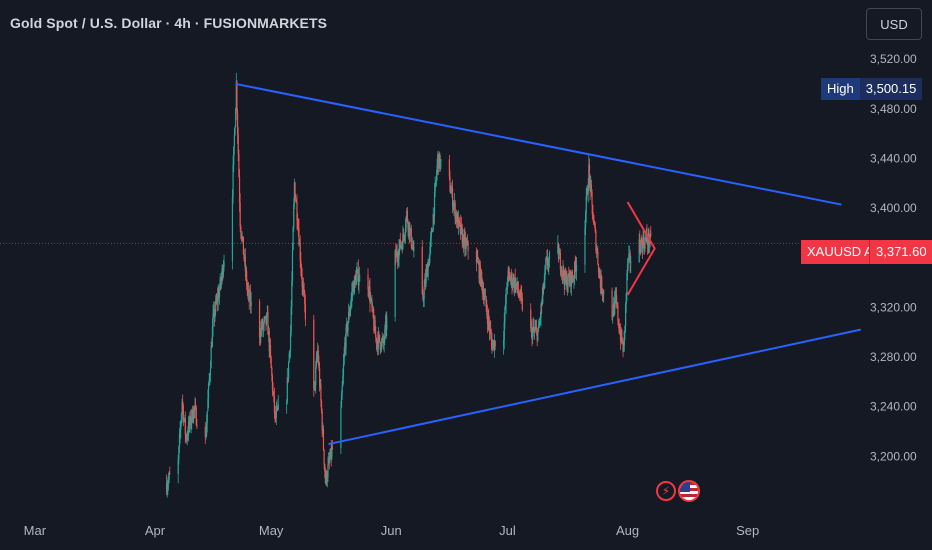  Describe the element at coordinates (666, 491) in the screenshot. I see `lightning-event-icon: ⚡` at that location.